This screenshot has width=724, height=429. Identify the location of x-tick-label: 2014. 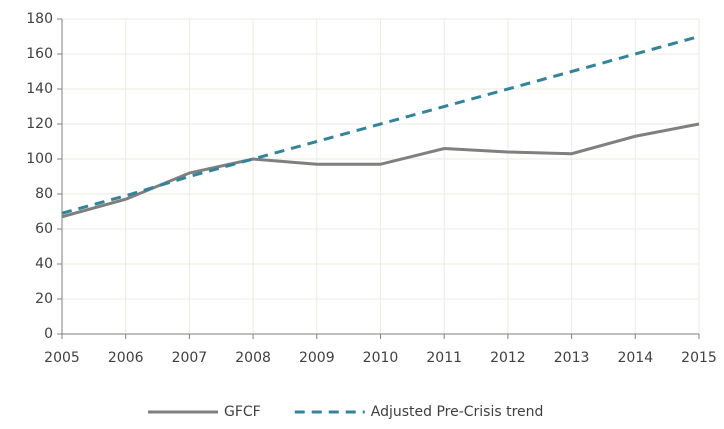
(635, 358).